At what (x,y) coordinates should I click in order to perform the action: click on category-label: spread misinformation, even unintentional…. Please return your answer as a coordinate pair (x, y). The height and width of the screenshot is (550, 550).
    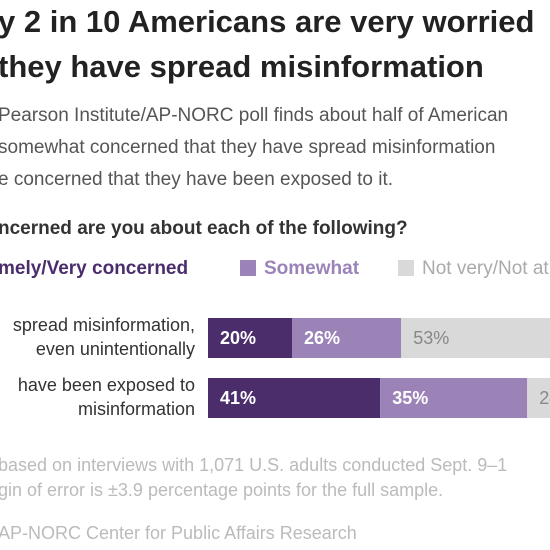
    Looking at the image, I should click on (104, 337).